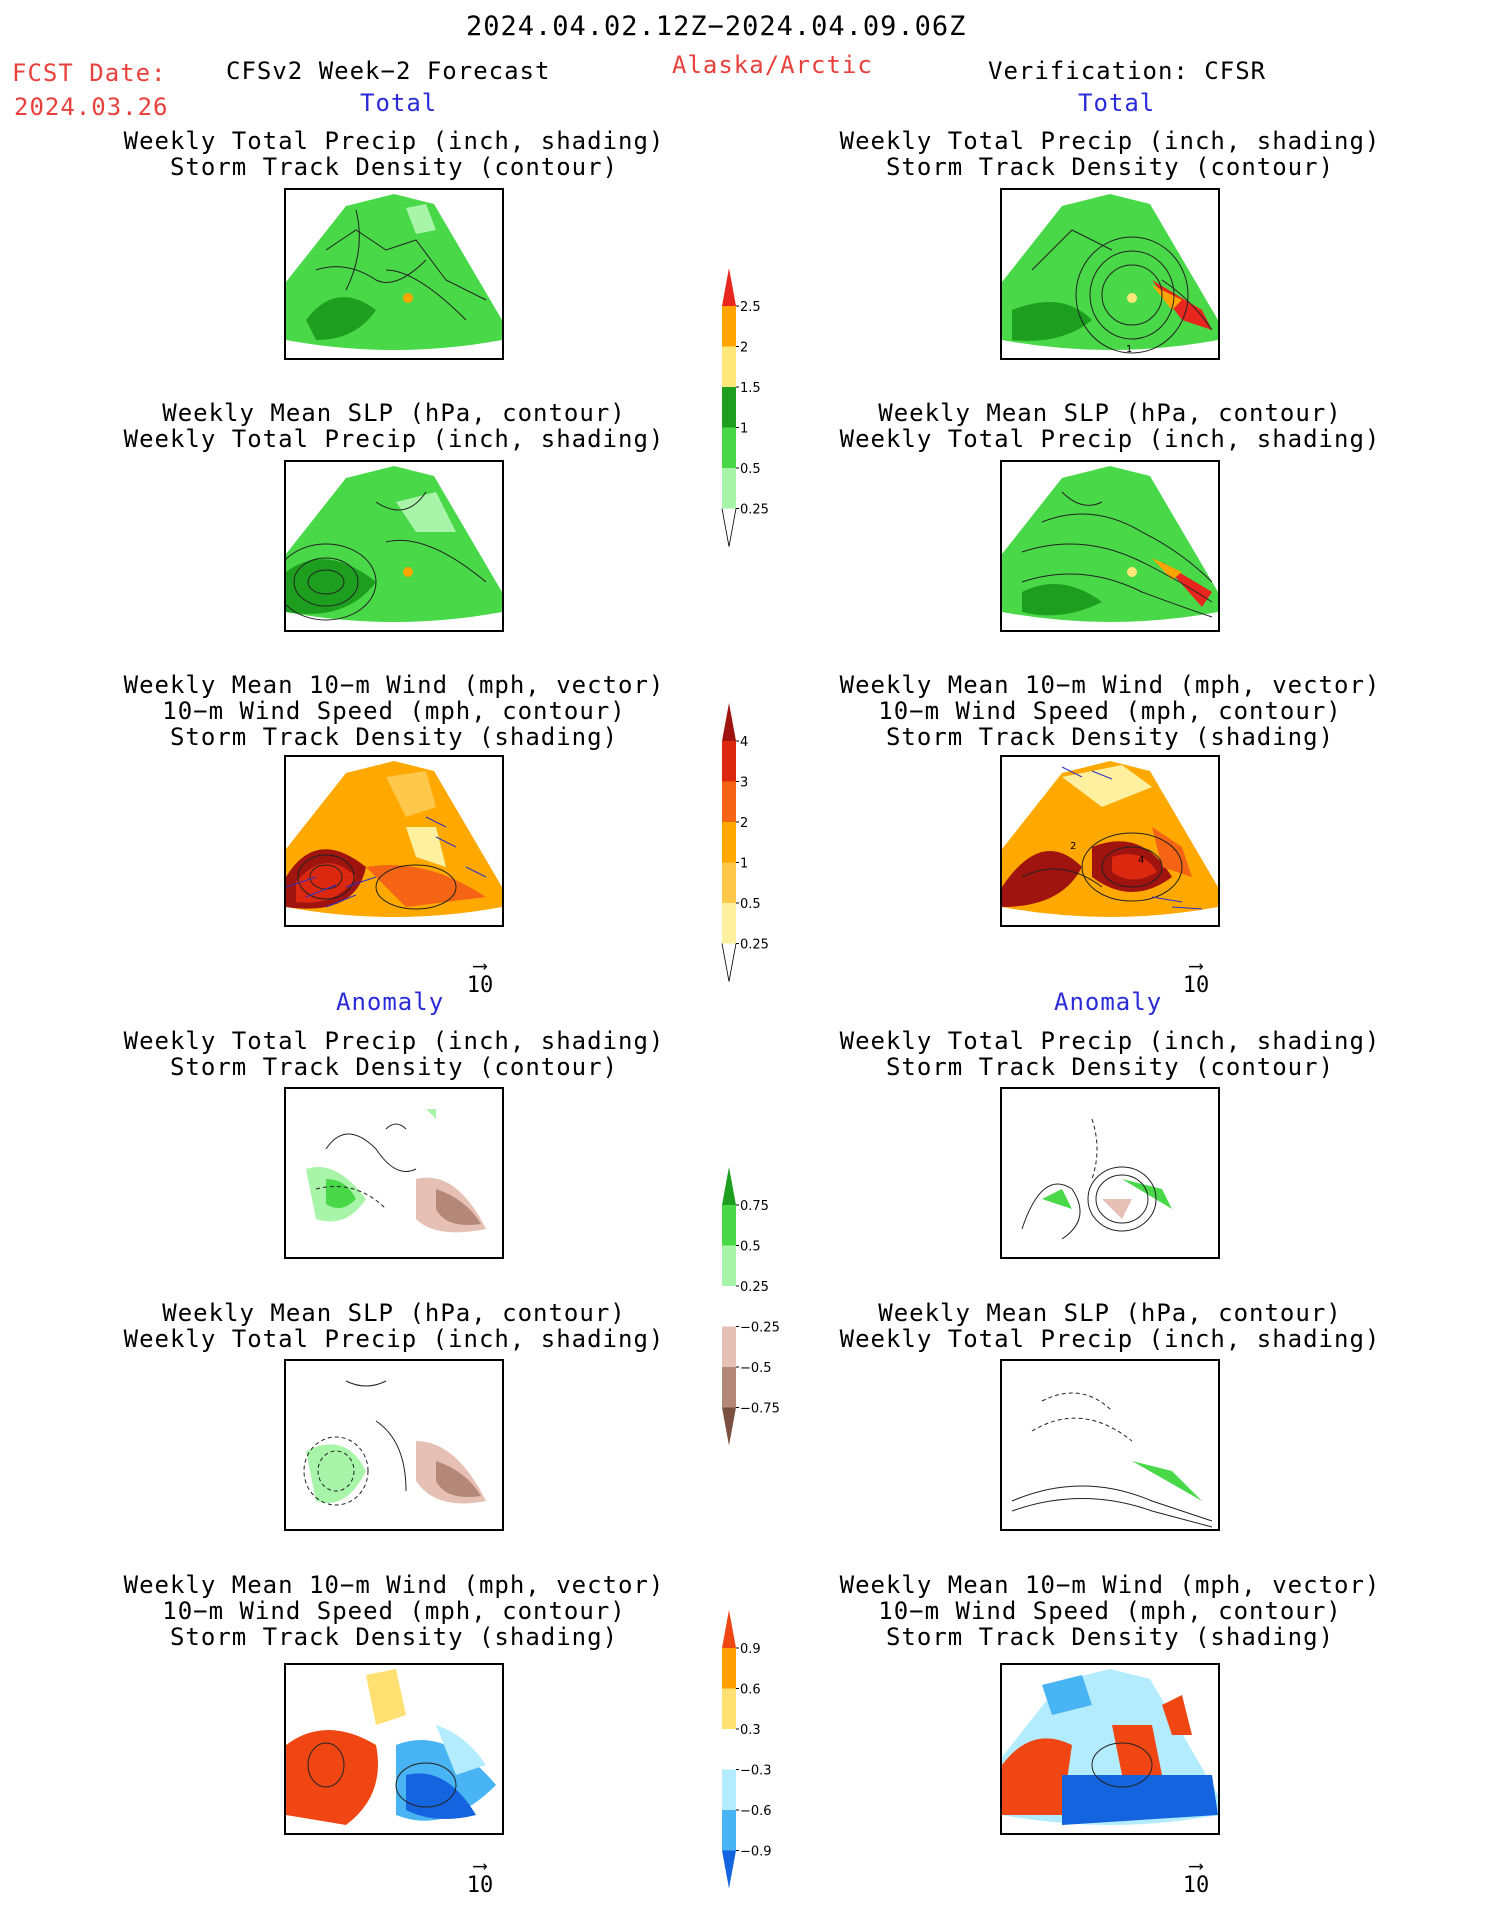  What do you see at coordinates (1129, 349) in the screenshot?
I see `contour-label: 1` at bounding box center [1129, 349].